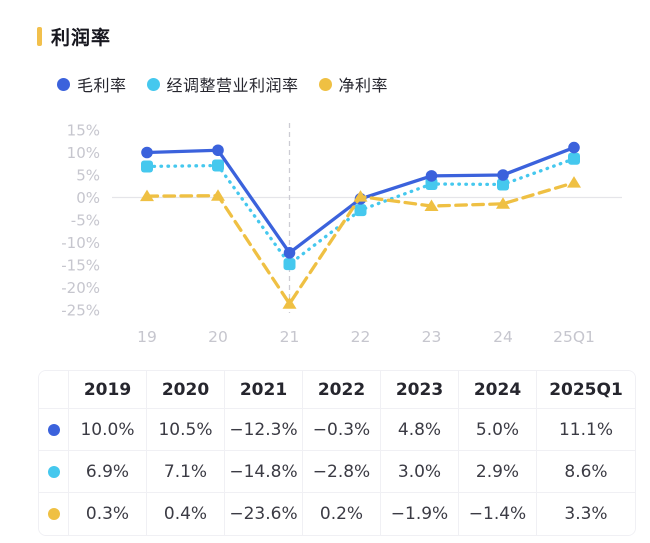  I want to click on y-axis-tick-label: -5%, so click(85, 221).